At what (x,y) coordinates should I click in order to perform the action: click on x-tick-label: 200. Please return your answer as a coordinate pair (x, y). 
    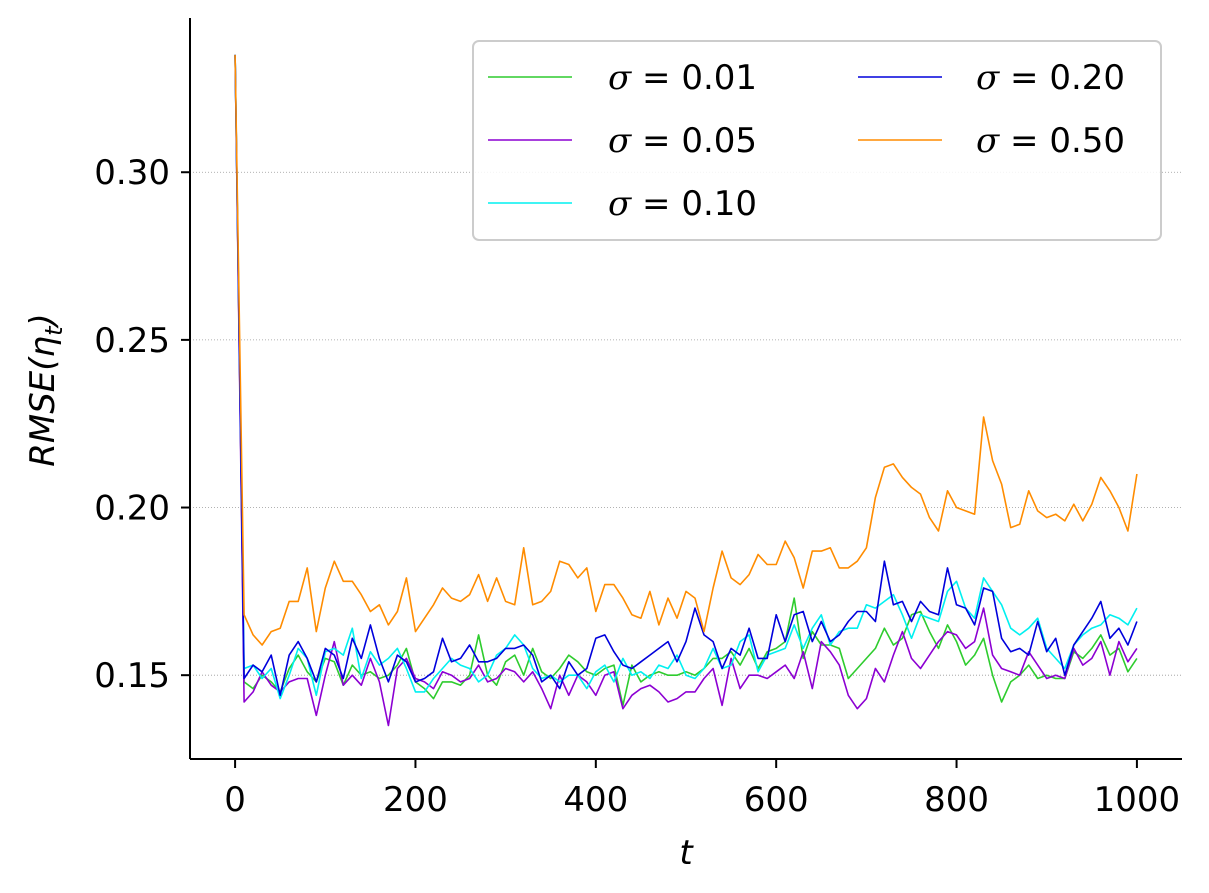
    Looking at the image, I should click on (415, 800).